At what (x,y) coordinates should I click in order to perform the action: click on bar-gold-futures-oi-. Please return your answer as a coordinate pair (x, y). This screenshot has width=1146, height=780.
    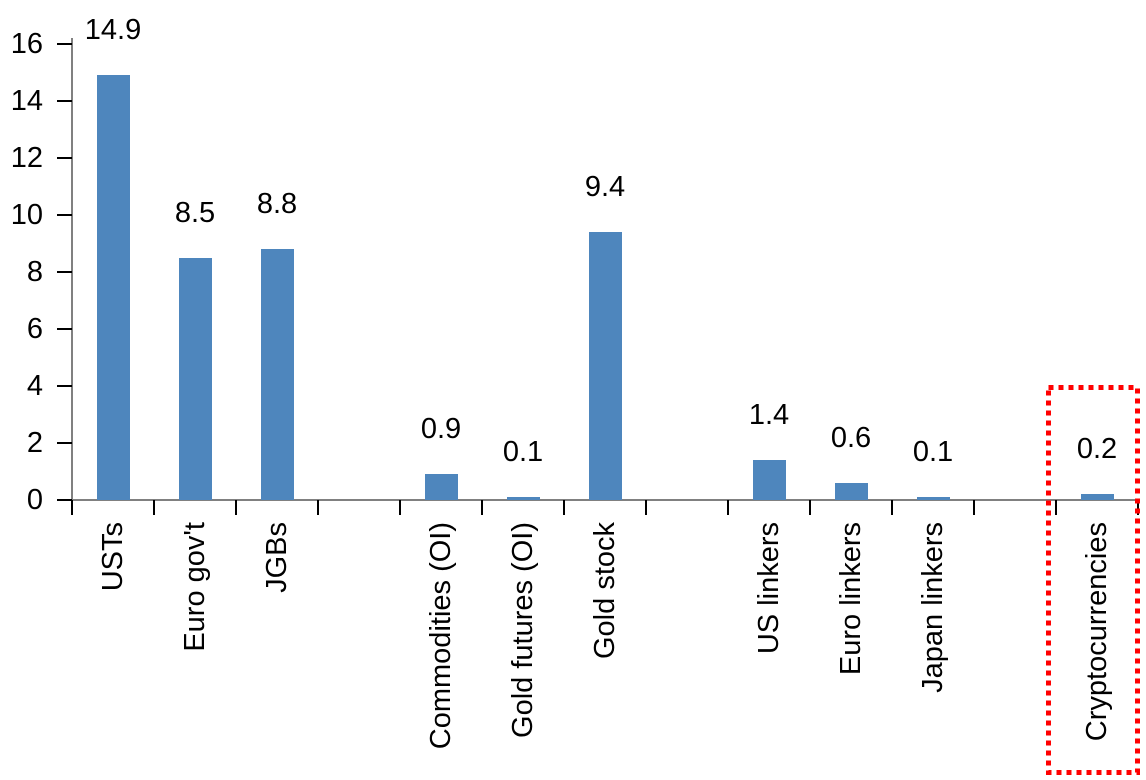
    Looking at the image, I should click on (523, 498).